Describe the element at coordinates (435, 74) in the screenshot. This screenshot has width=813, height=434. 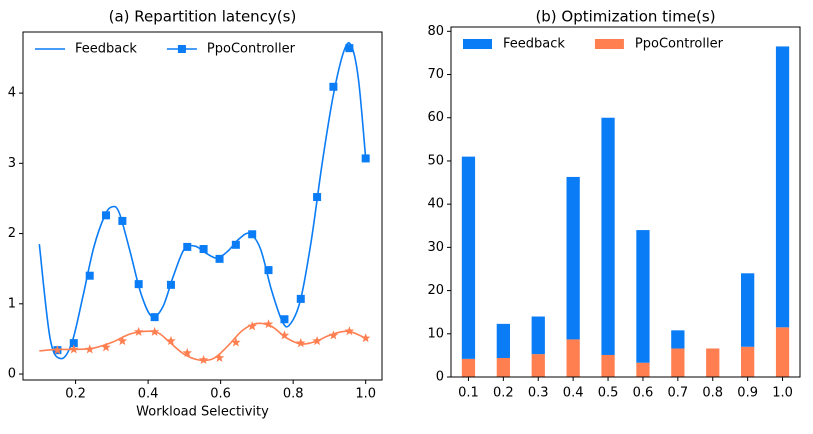
I see `y-tick-label: 70` at that location.